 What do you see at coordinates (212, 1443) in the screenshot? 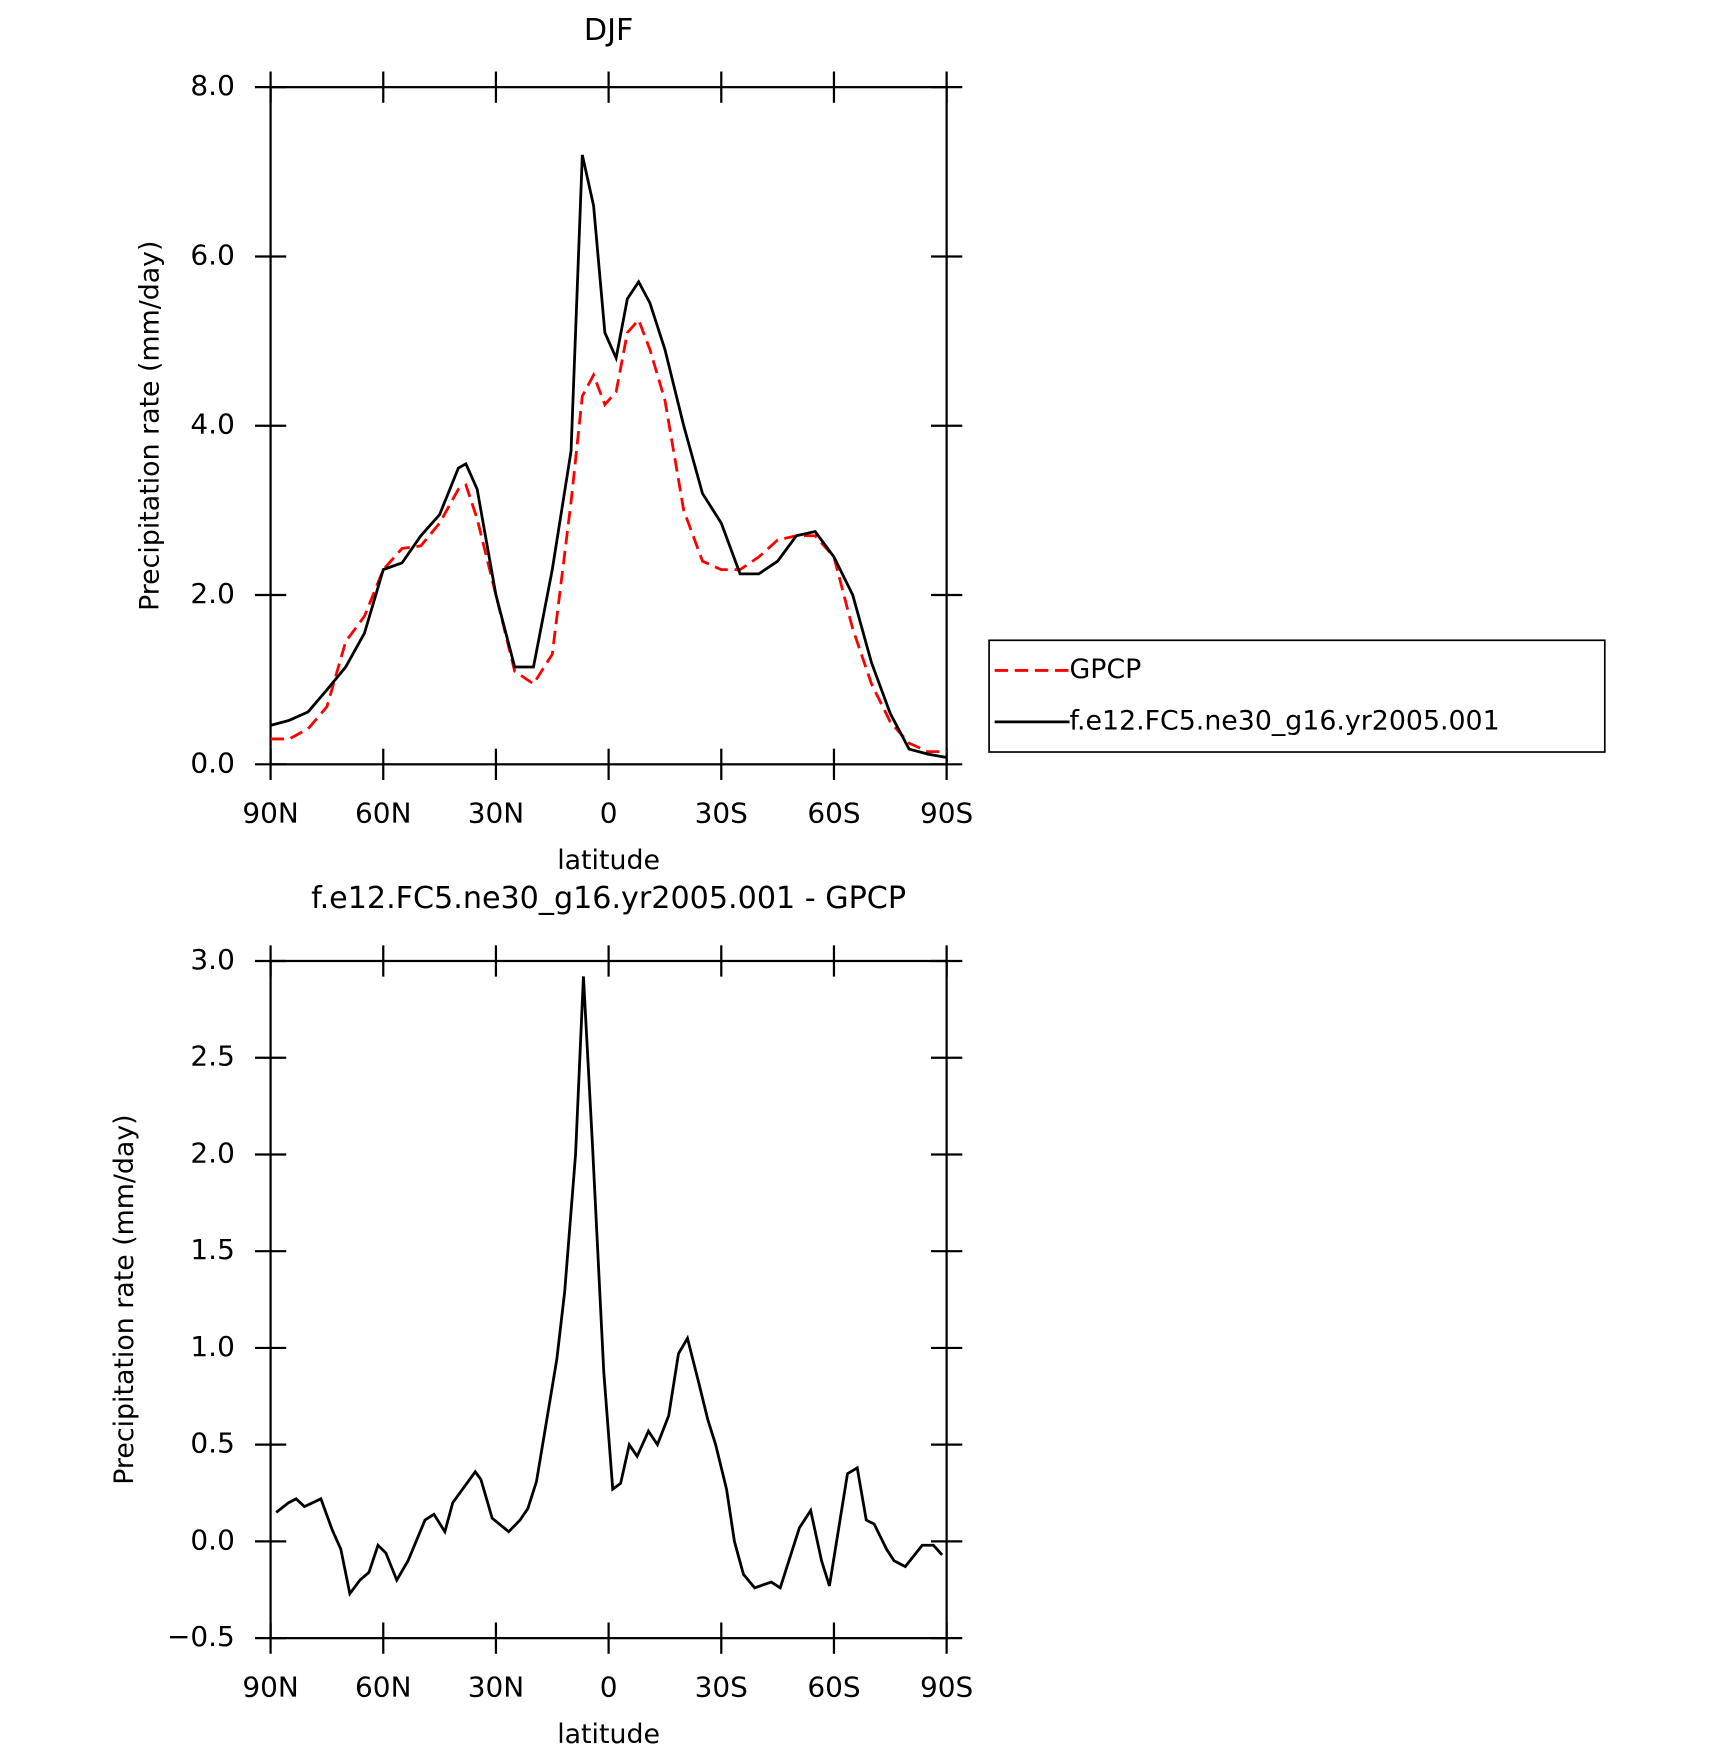
I see `y-tick-label: 0.5` at bounding box center [212, 1443].